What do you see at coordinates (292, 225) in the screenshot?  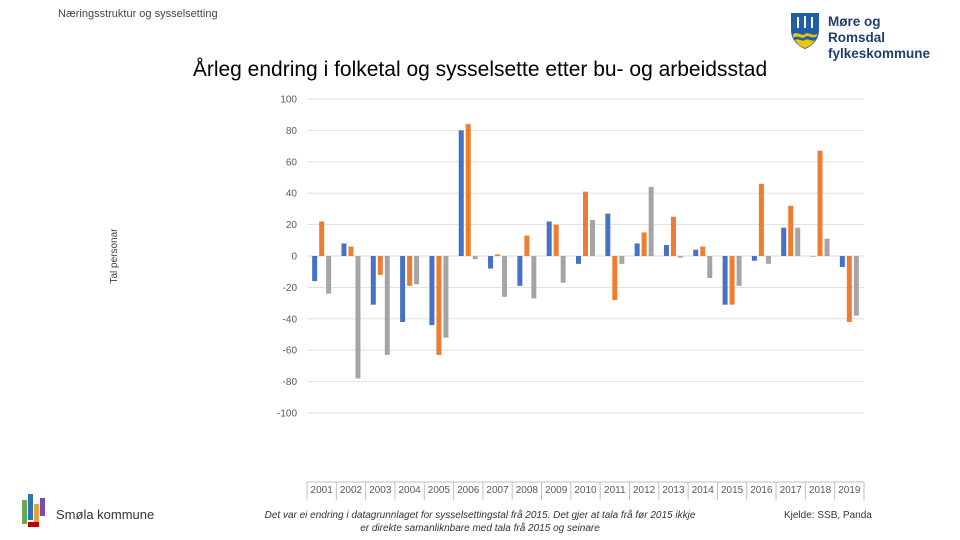 I see `y-tick-label: 20` at bounding box center [292, 225].